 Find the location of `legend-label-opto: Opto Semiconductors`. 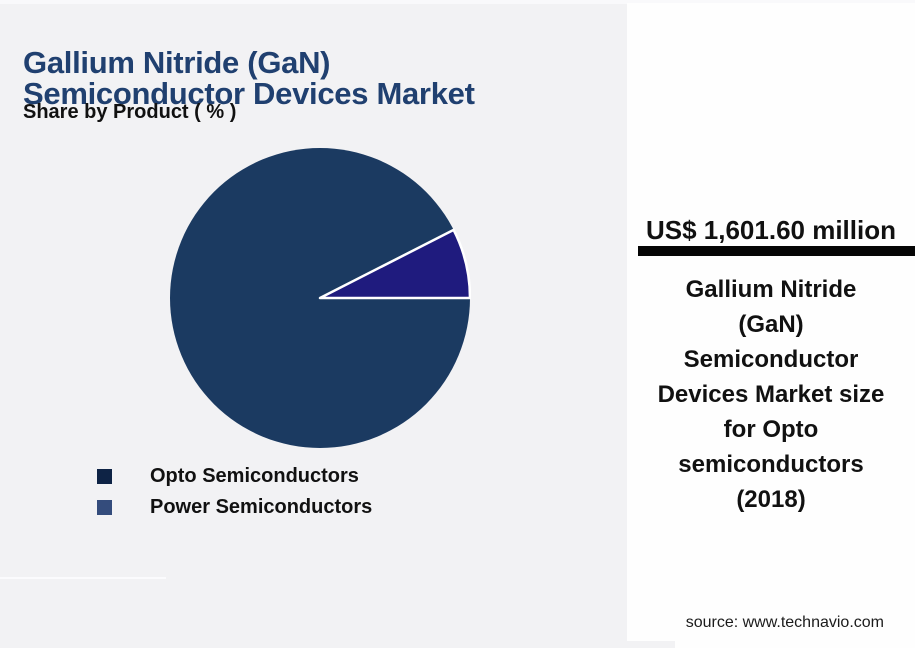

legend-label-opto: Opto Semiconductors is located at coordinates (254, 476).